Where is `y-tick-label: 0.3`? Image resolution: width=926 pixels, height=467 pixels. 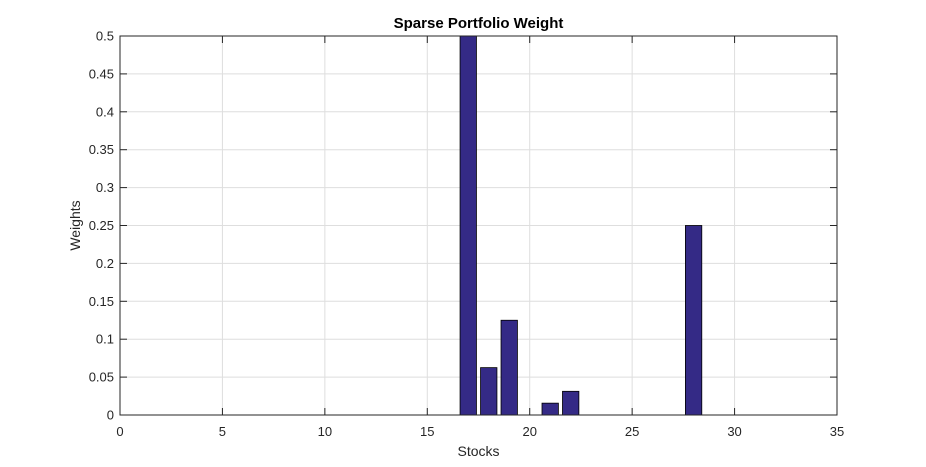
y-tick-label: 0.3 is located at coordinates (105, 187).